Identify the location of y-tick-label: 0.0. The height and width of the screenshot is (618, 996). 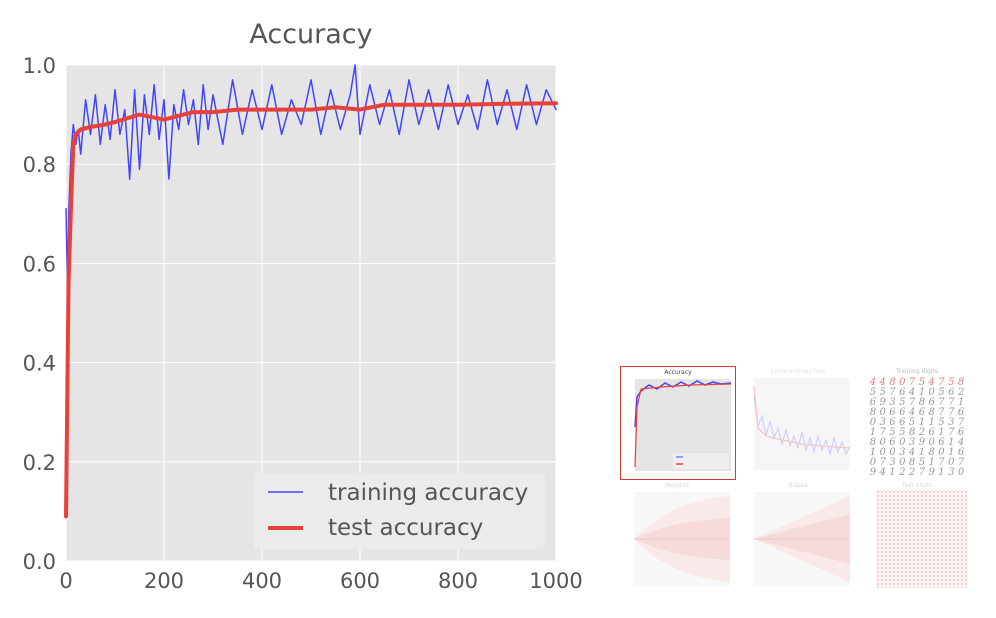
(39, 562).